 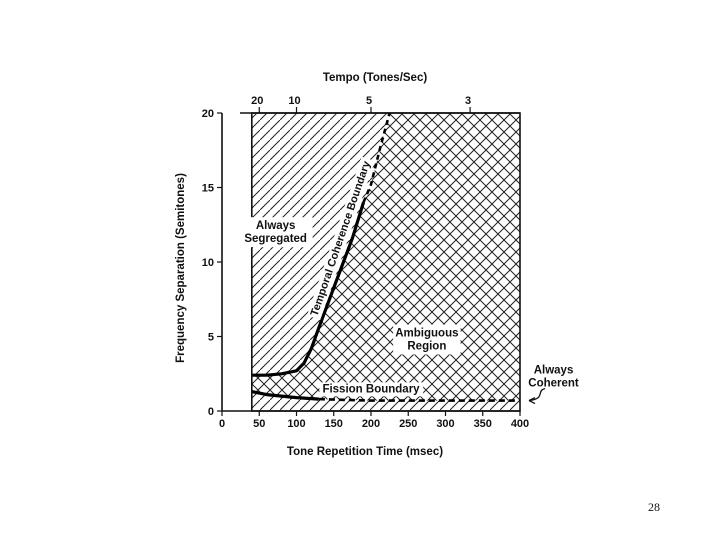 What do you see at coordinates (296, 424) in the screenshot?
I see `x-tick-label: 100` at bounding box center [296, 424].